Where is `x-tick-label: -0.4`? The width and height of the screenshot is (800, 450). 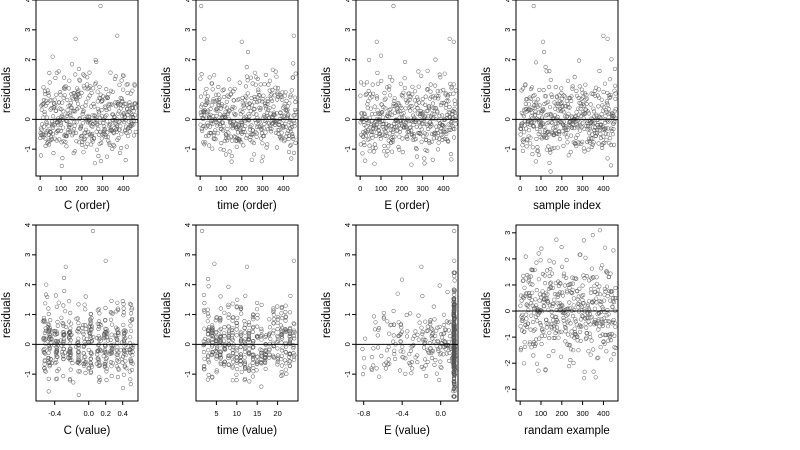
x-tick-label: -0.4 is located at coordinates (54, 413).